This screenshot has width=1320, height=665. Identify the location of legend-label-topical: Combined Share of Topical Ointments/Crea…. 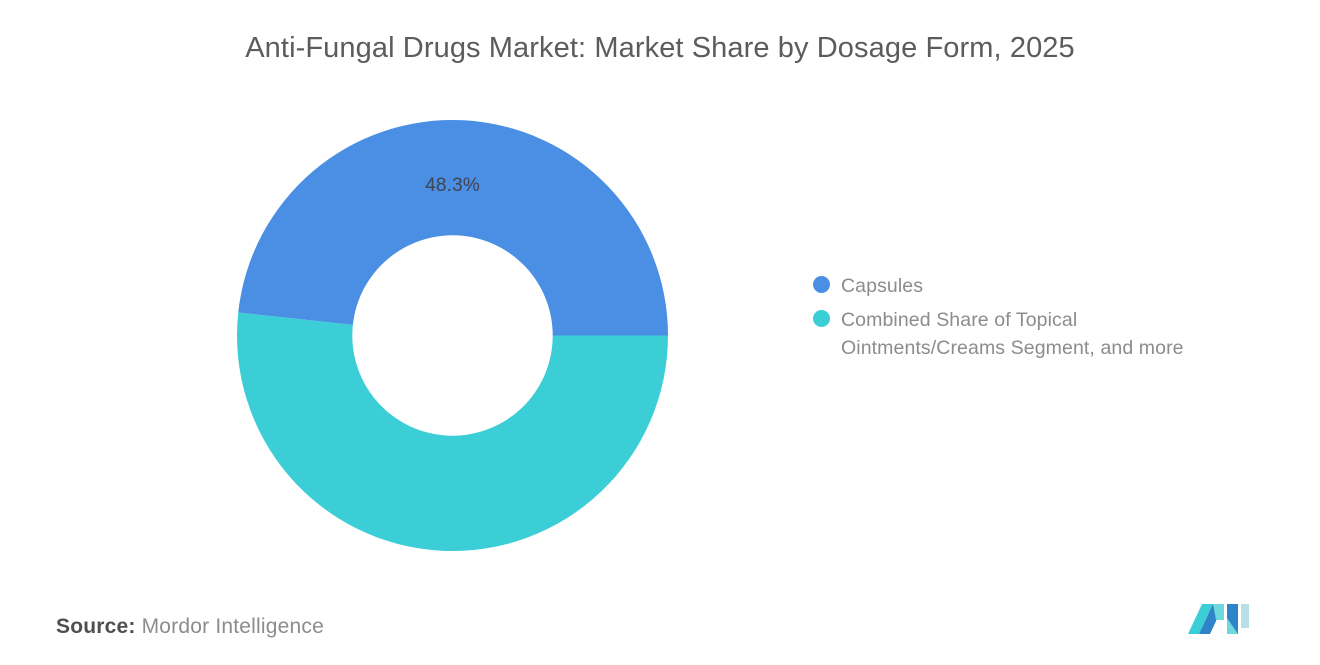
(1012, 334).